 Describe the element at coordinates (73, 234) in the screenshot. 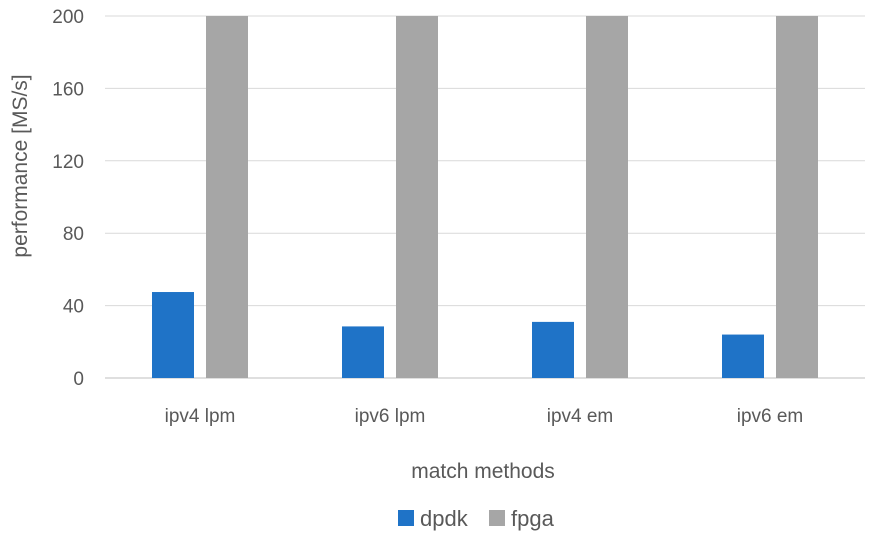

I see `y-tick-label: 80` at that location.